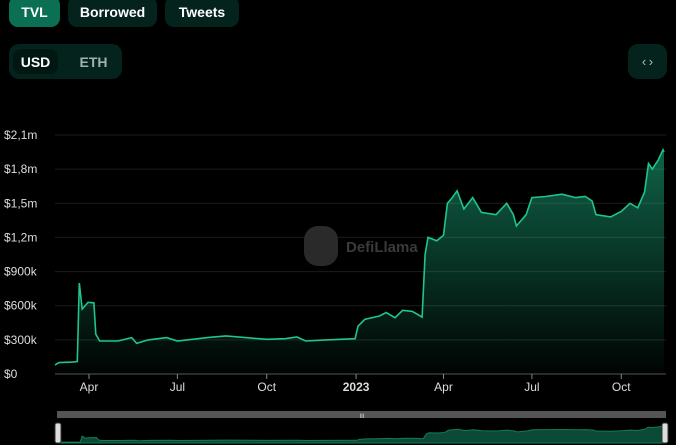 This screenshot has width=676, height=445. I want to click on slider-preview, so click(361, 434).